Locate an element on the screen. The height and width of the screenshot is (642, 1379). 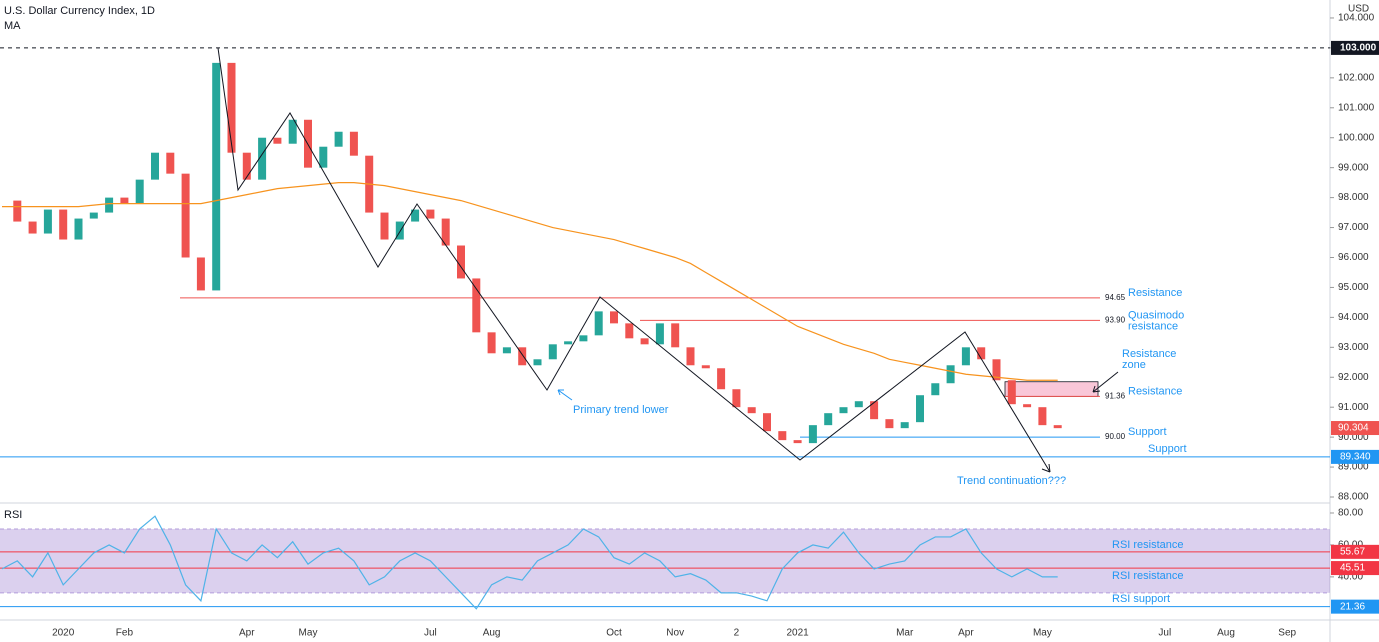
rsi-badge-label: 55.67 is located at coordinates (1352, 551).